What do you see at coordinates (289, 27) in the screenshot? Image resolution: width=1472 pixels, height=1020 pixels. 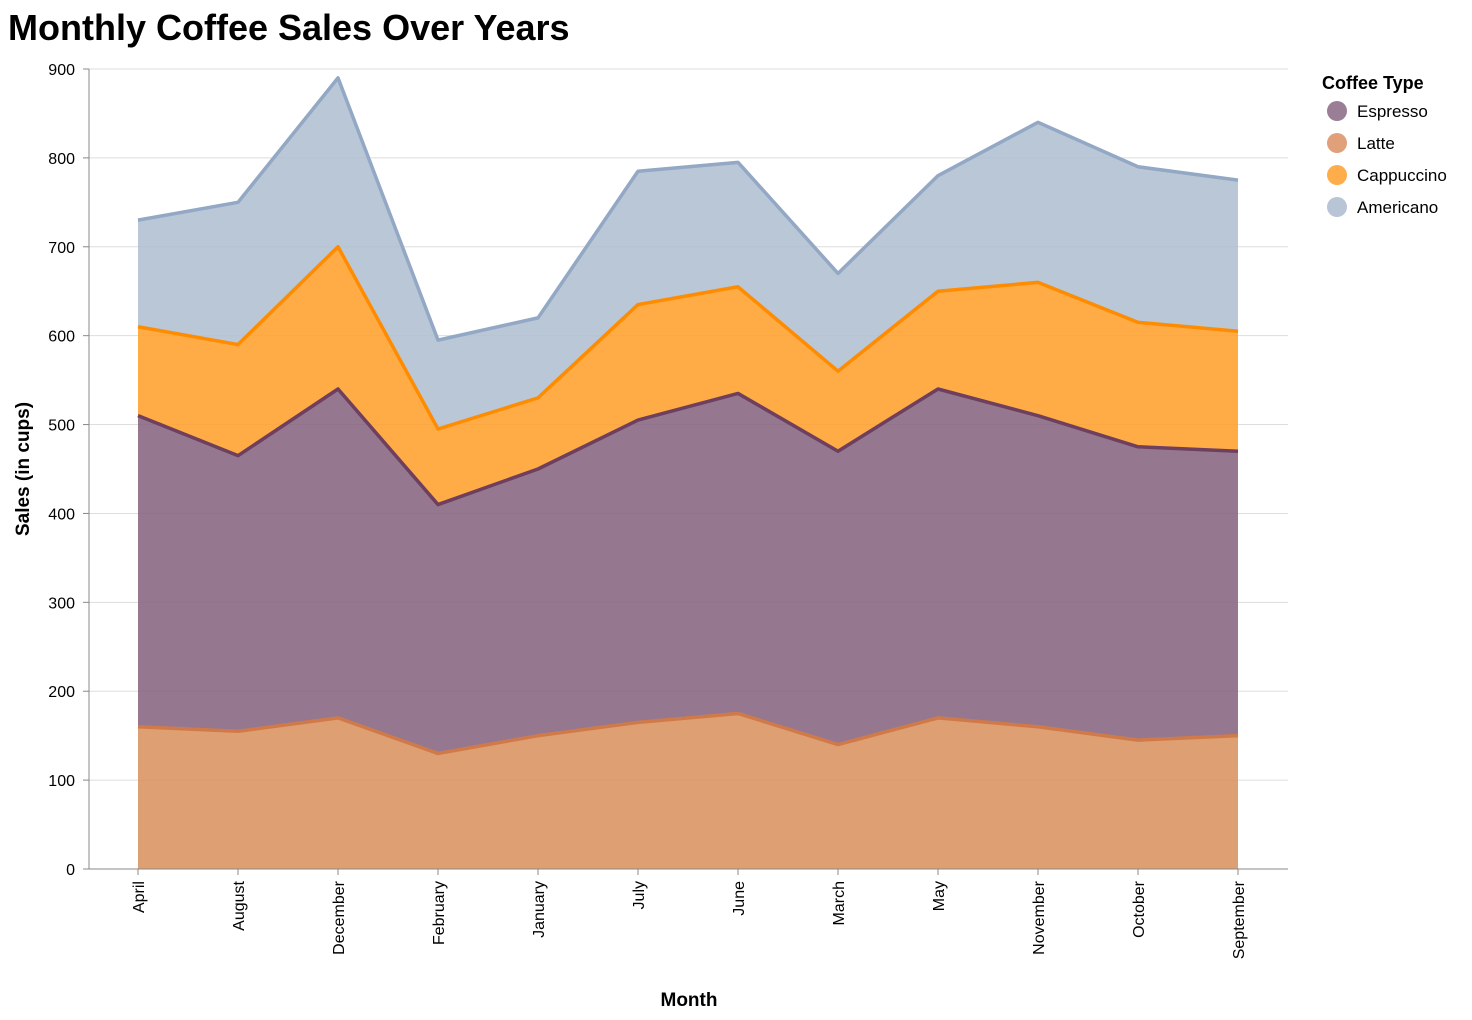 I see `chart-title: Monthly Coffee Sales Over Years` at bounding box center [289, 27].